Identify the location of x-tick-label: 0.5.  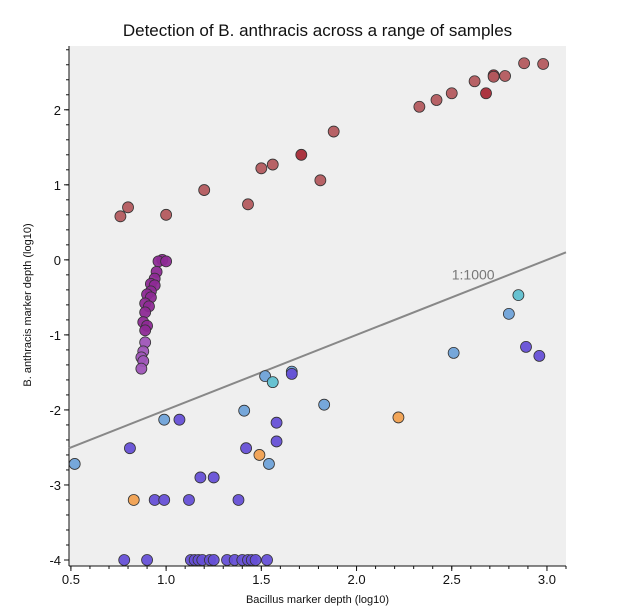
(71, 579).